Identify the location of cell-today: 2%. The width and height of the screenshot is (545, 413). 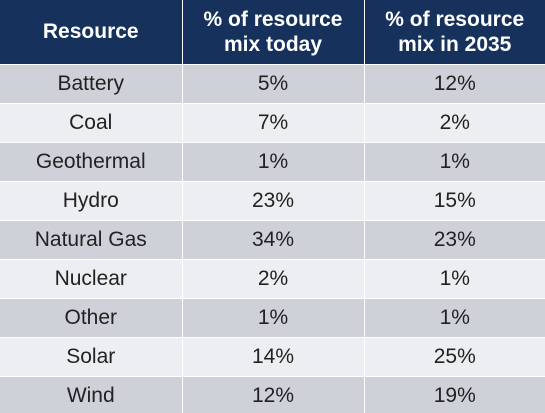
(273, 278).